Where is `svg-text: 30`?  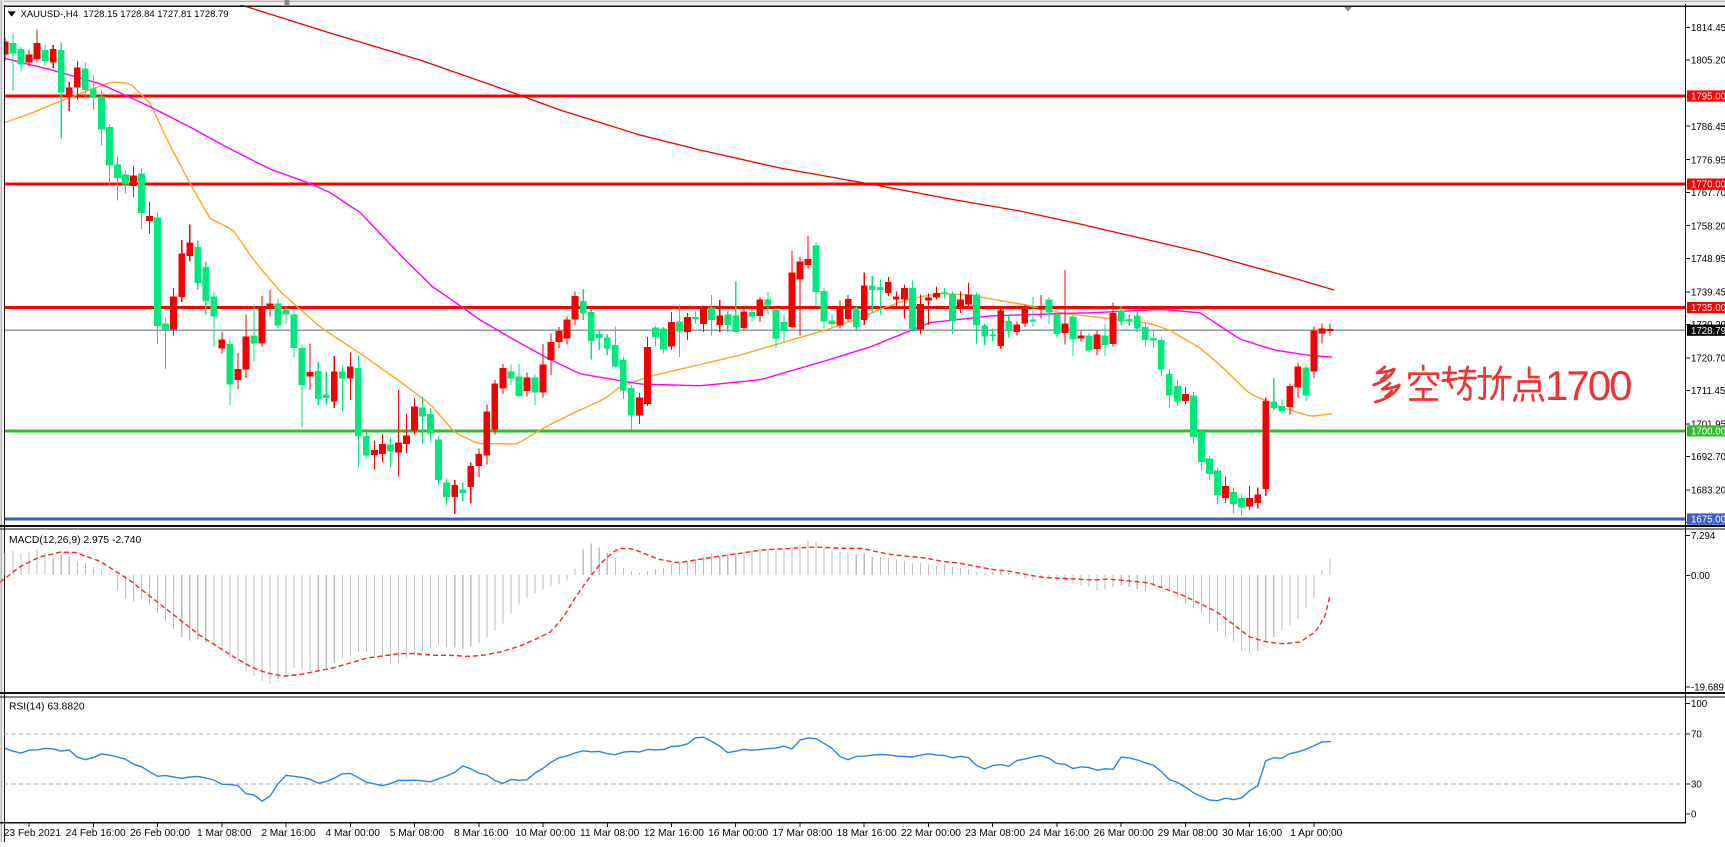 svg-text: 30 is located at coordinates (1696, 785).